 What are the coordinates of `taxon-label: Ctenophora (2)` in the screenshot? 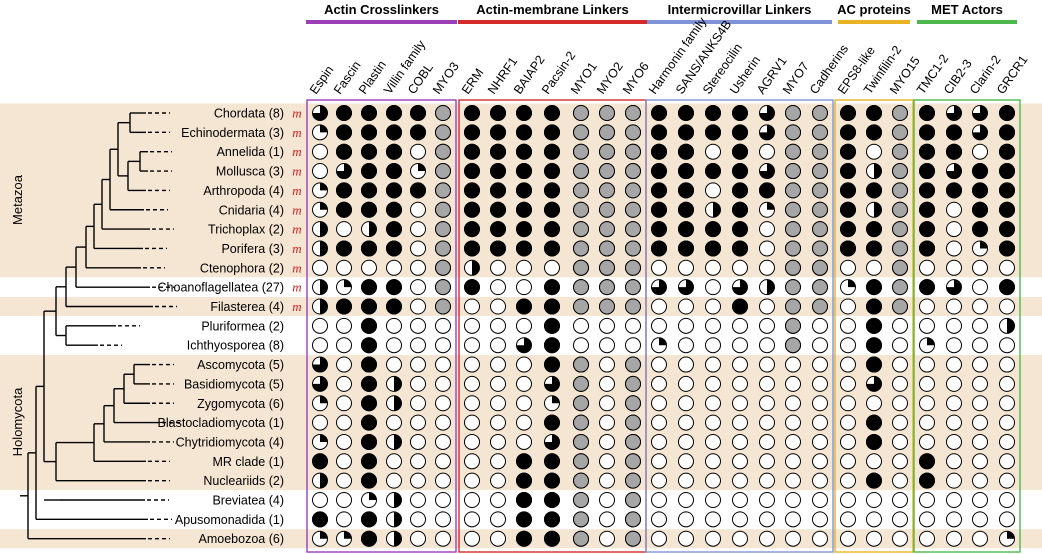 It's located at (242, 268).